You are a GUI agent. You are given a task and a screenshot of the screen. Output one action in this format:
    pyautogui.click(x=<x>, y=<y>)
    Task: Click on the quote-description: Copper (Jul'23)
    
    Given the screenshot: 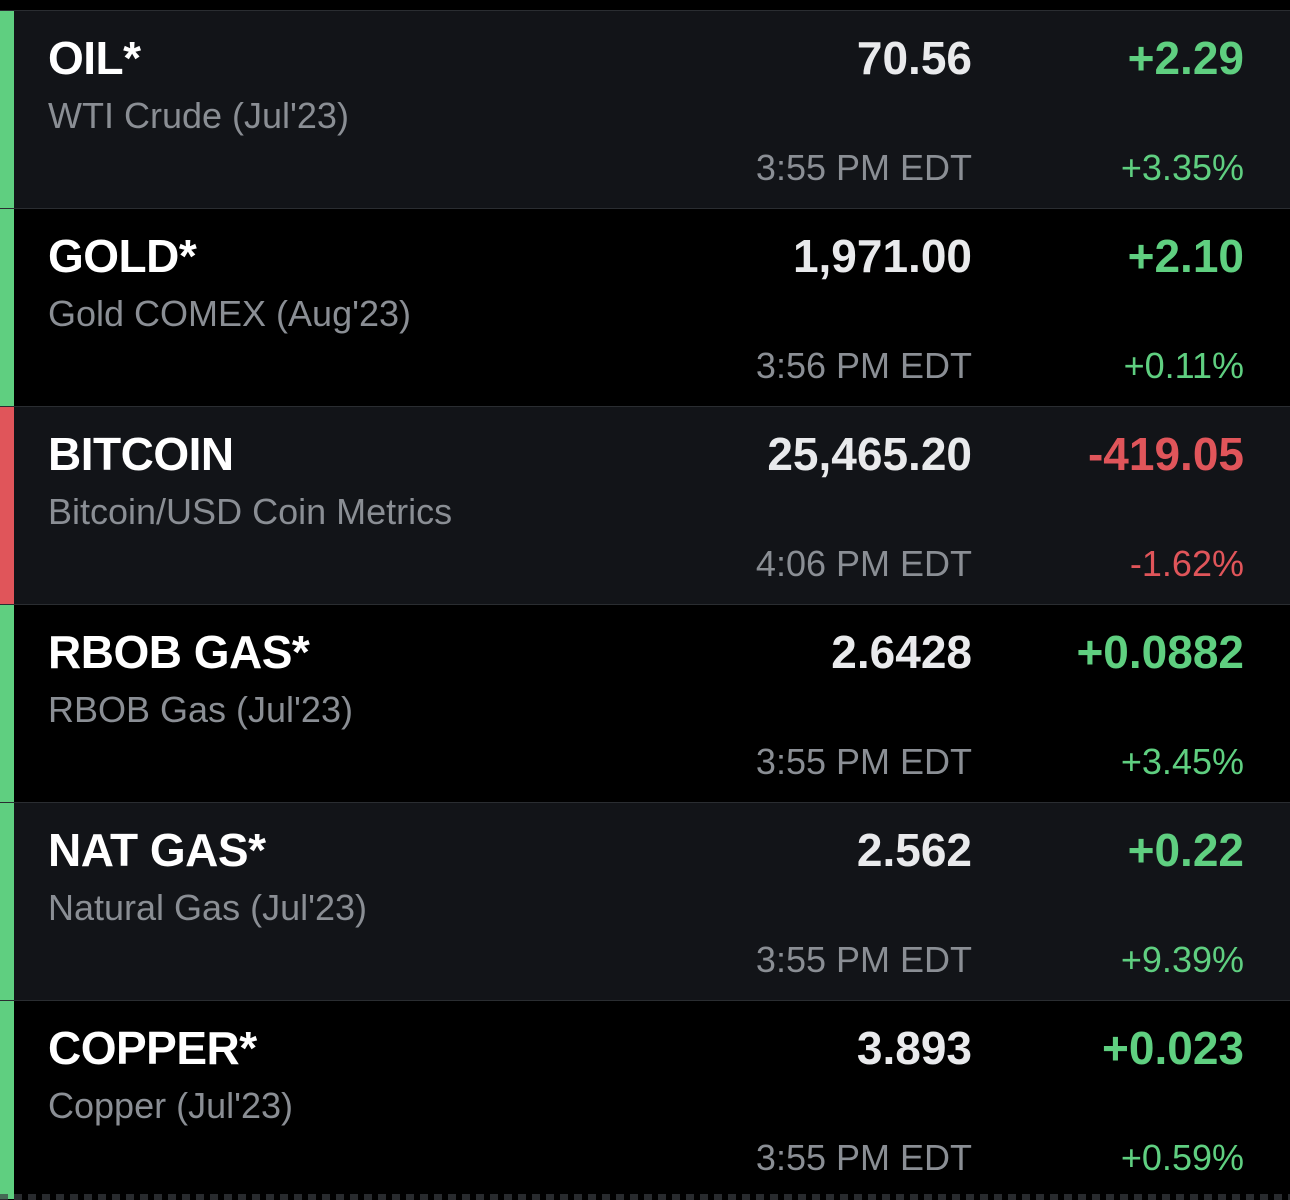 What is the action you would take?
    pyautogui.click(x=170, y=1105)
    